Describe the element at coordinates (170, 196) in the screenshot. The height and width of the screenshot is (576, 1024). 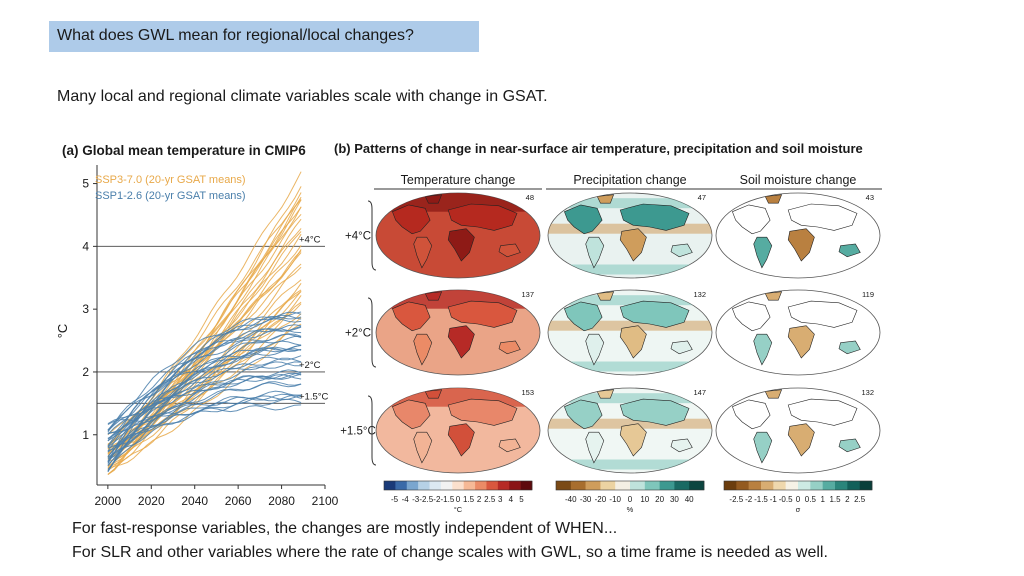
I see `legend-ssp126: SSP1-2.6 (20-yr GSAT means)` at that location.